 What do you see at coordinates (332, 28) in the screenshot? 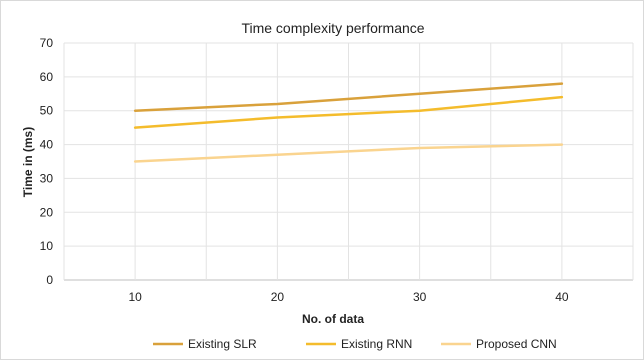
I see `chart-title: Time complexity performance` at bounding box center [332, 28].